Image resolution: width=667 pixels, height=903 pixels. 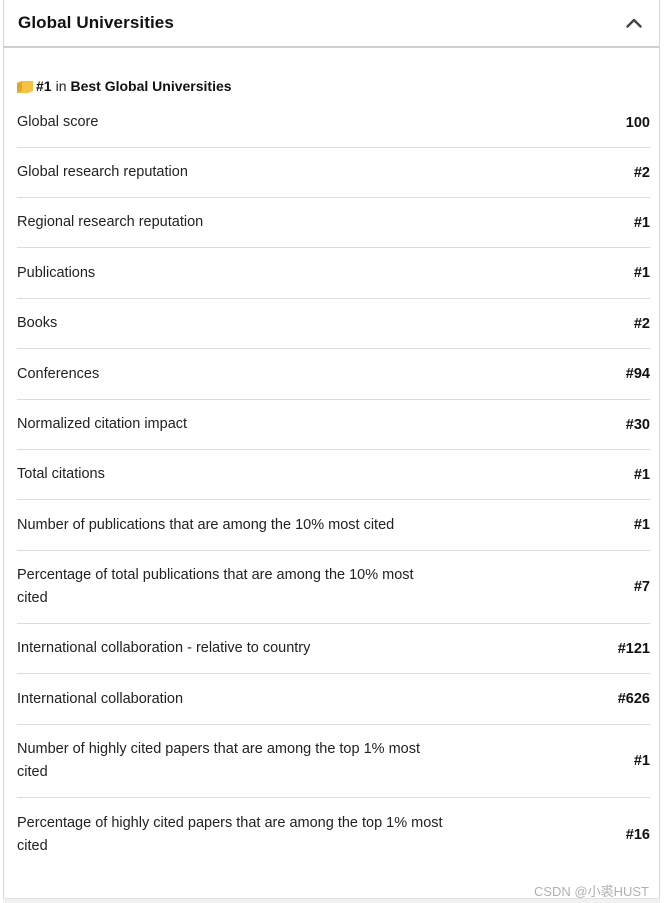 I want to click on indicator-row: Publications #1, so click(x=333, y=273).